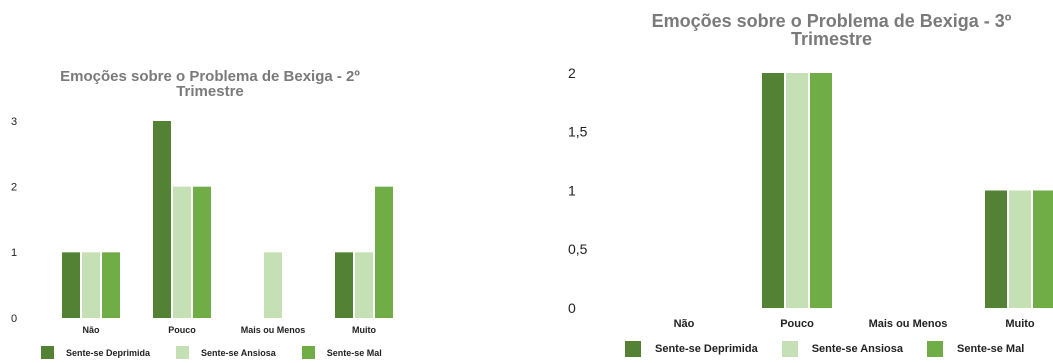 This screenshot has width=1053, height=363. I want to click on chart-title-line1: Emoções sobre o Problema de Bexiga - 2º, so click(210, 76).